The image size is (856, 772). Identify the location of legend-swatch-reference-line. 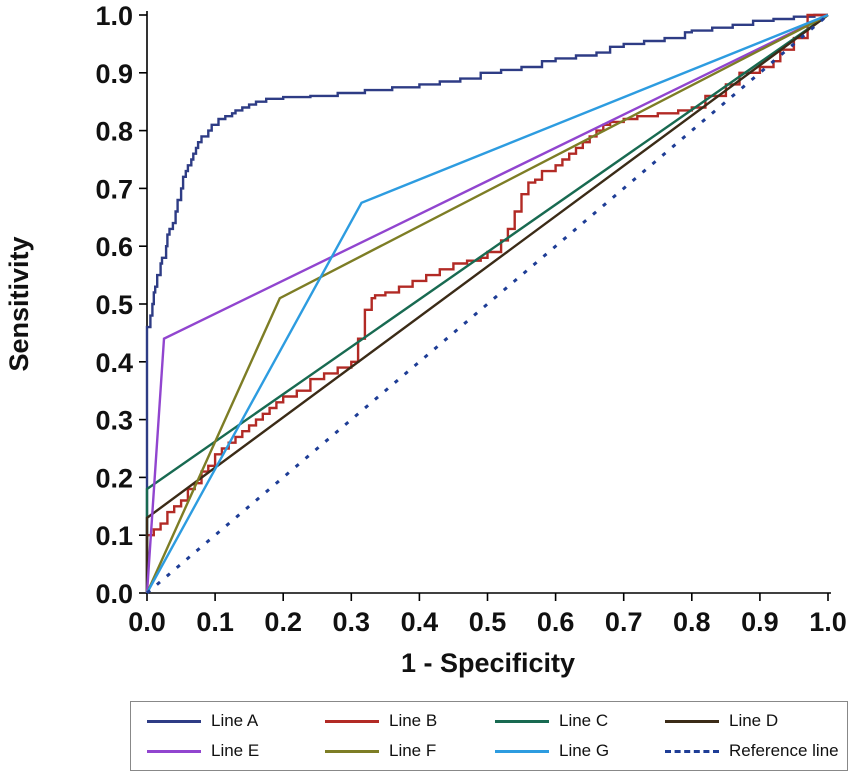
(692, 751).